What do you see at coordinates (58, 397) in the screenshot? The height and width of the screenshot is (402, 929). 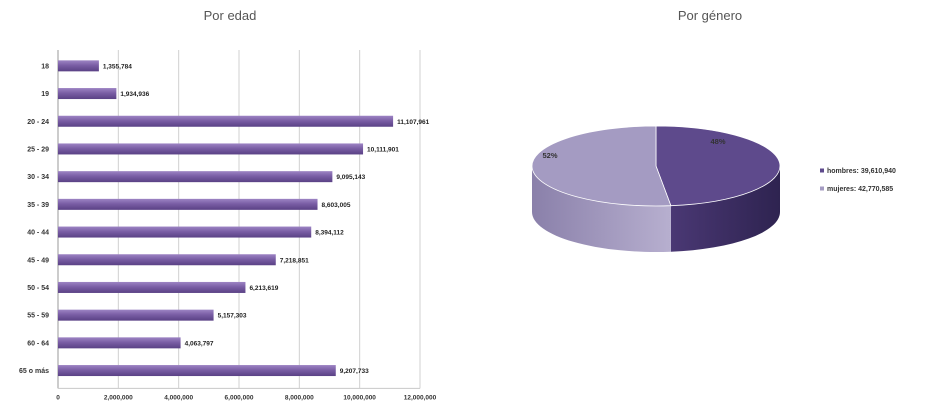 I see `x-tick-label: 0` at bounding box center [58, 397].